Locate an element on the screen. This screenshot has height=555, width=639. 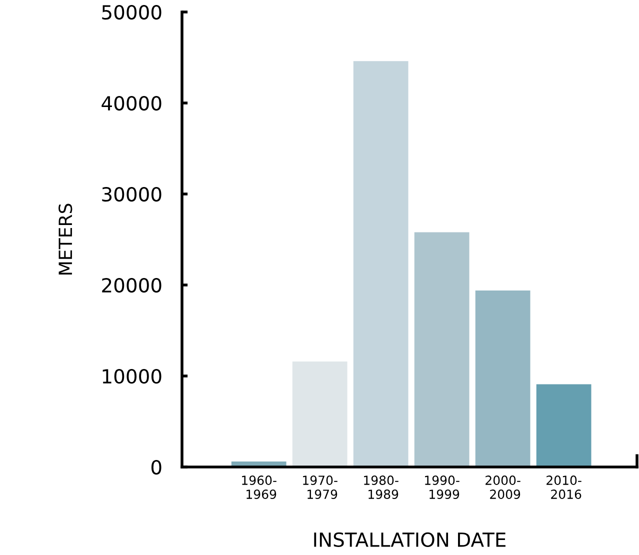
y-tick-label: 0 is located at coordinates (156, 467).